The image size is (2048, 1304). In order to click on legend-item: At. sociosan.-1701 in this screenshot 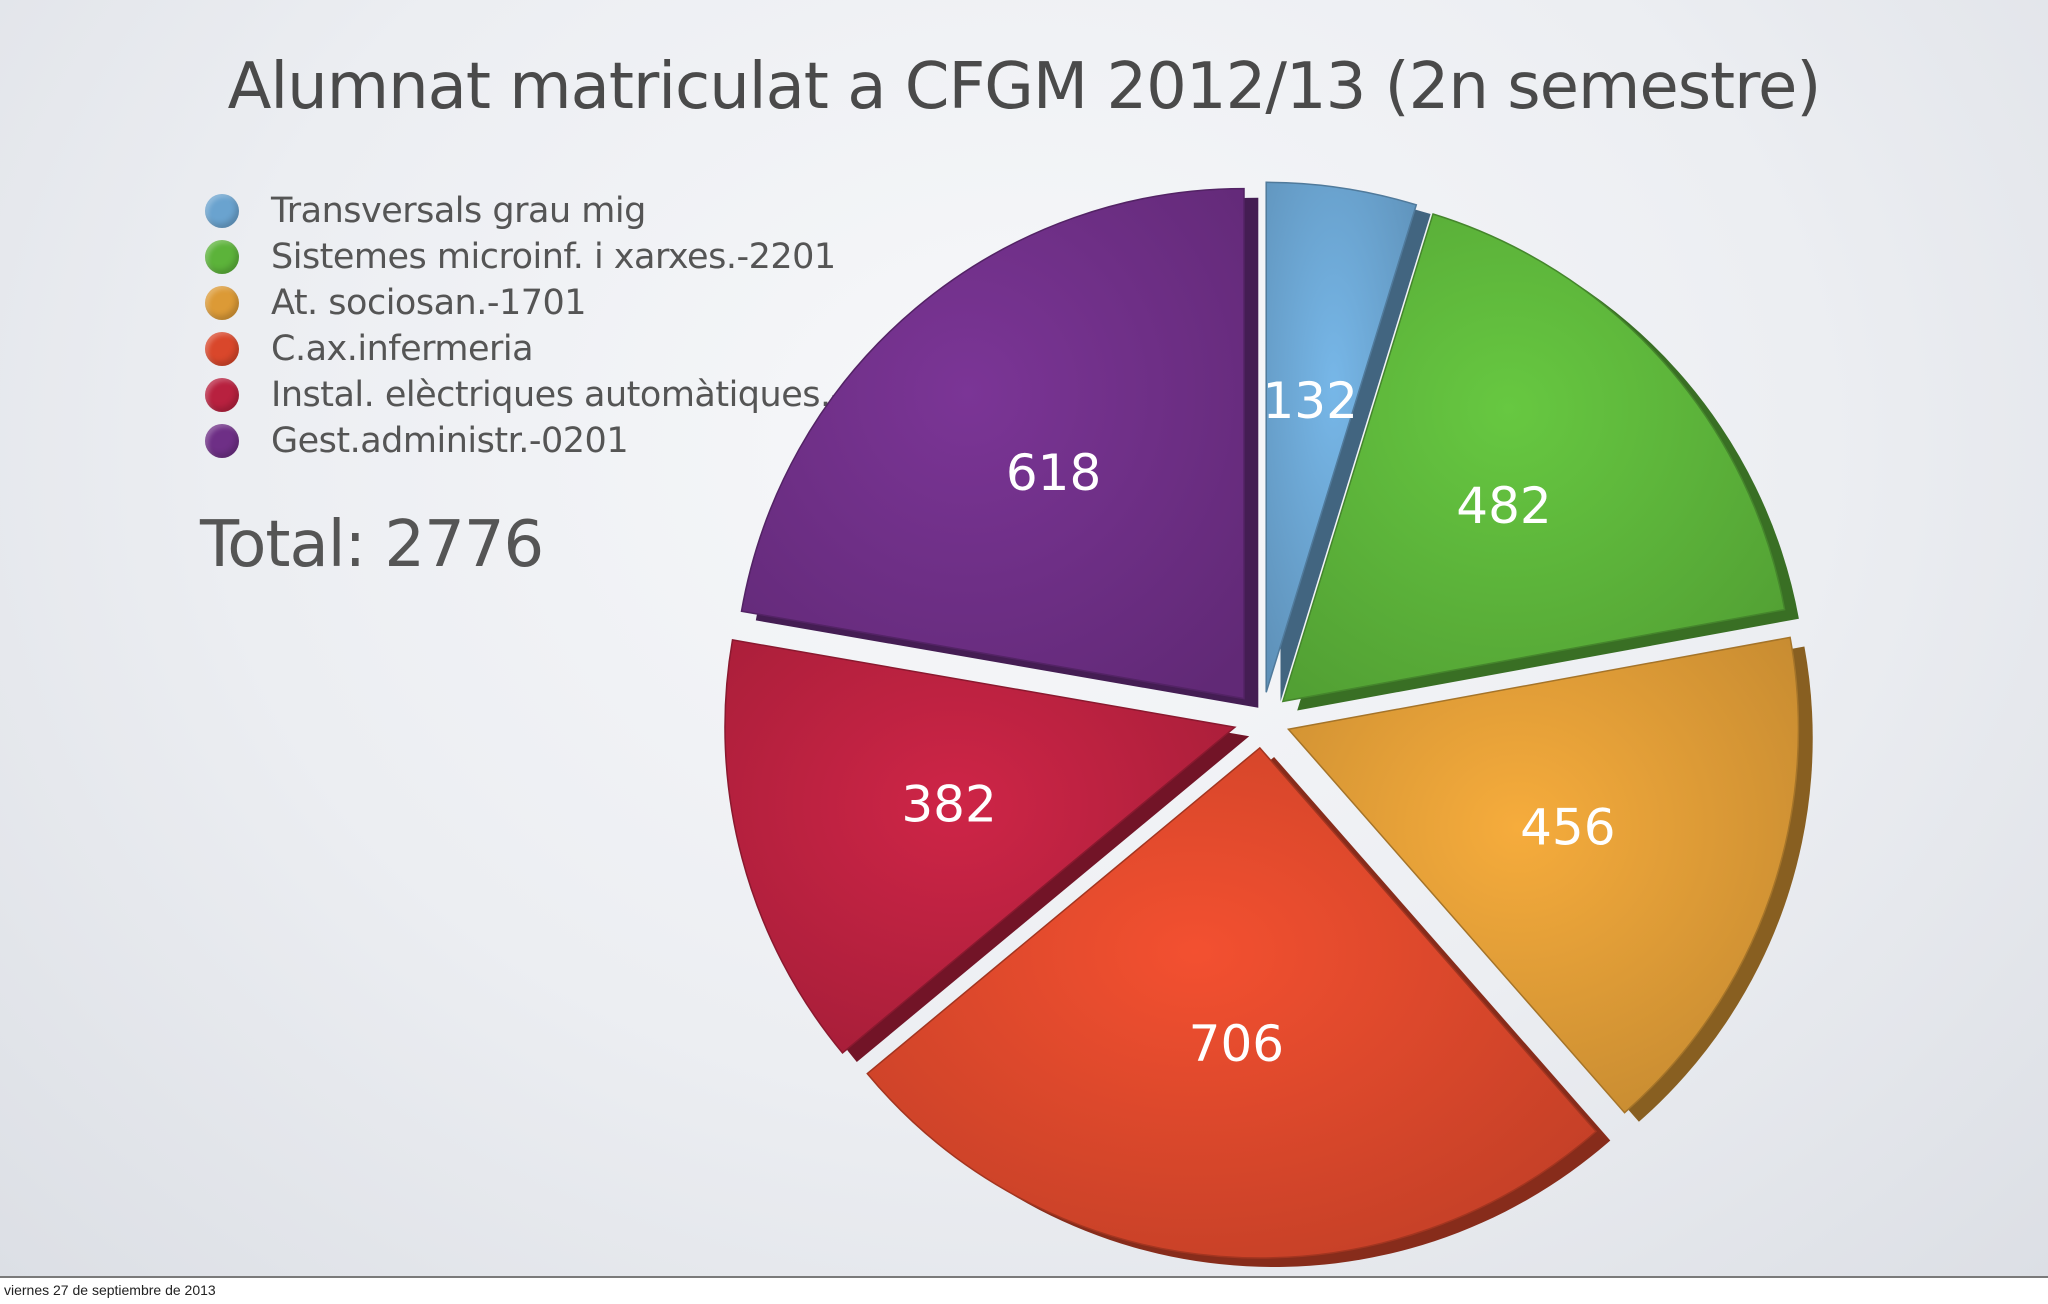, I will do `click(567, 303)`.